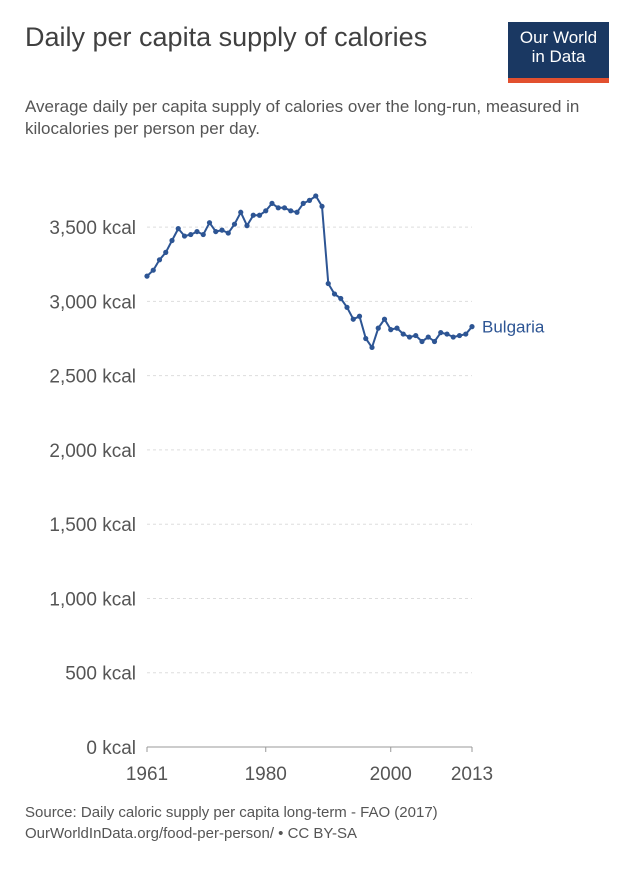  What do you see at coordinates (266, 774) in the screenshot?
I see `x-tick-label: 1980` at bounding box center [266, 774].